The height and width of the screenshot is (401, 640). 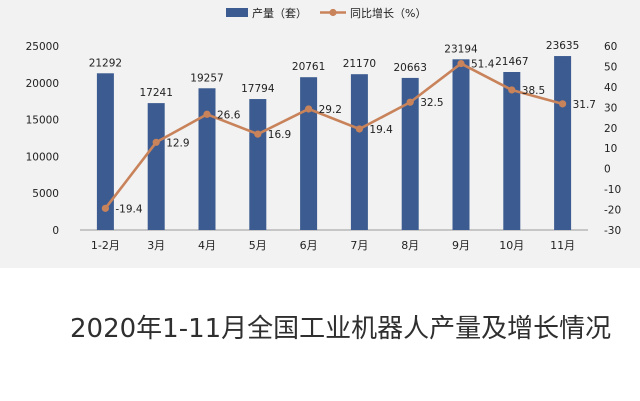 I want to click on y-right-tick-label: 50, so click(x=610, y=67).